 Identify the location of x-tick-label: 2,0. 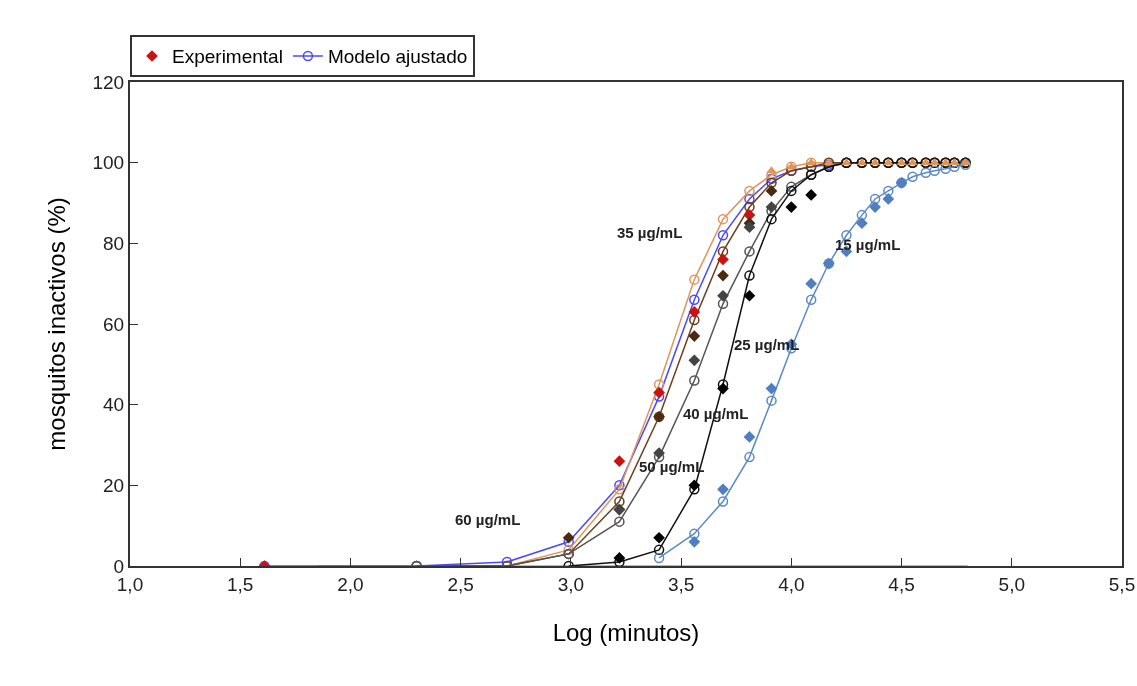
(350, 584).